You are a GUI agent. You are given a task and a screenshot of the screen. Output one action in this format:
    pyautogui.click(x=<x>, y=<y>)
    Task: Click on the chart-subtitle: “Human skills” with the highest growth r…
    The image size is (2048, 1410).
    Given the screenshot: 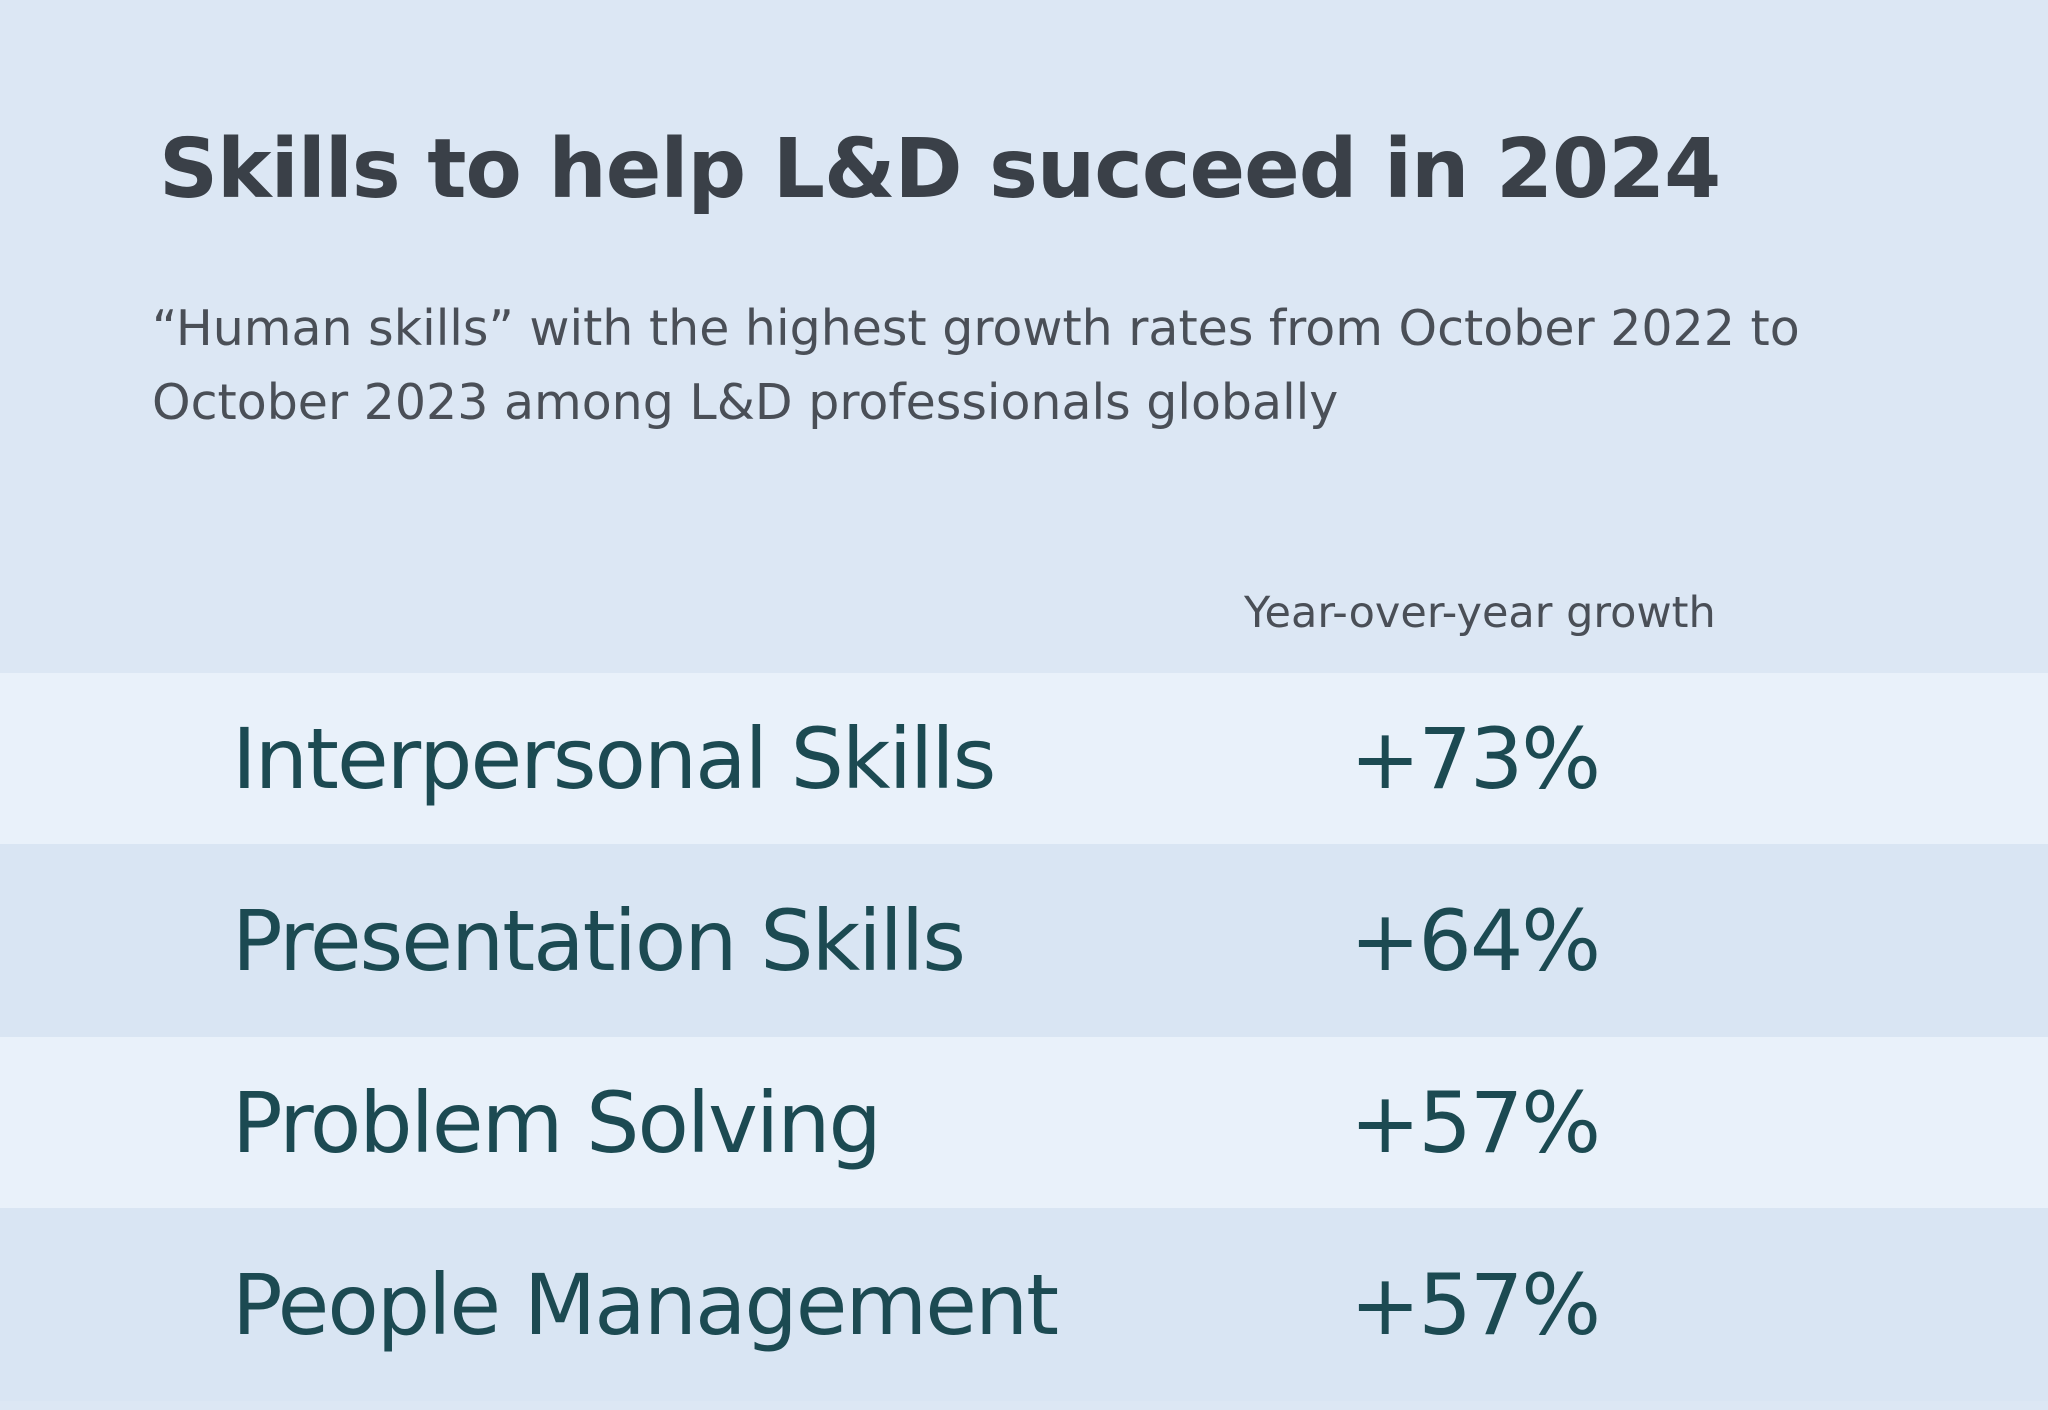 What is the action you would take?
    pyautogui.click(x=976, y=365)
    